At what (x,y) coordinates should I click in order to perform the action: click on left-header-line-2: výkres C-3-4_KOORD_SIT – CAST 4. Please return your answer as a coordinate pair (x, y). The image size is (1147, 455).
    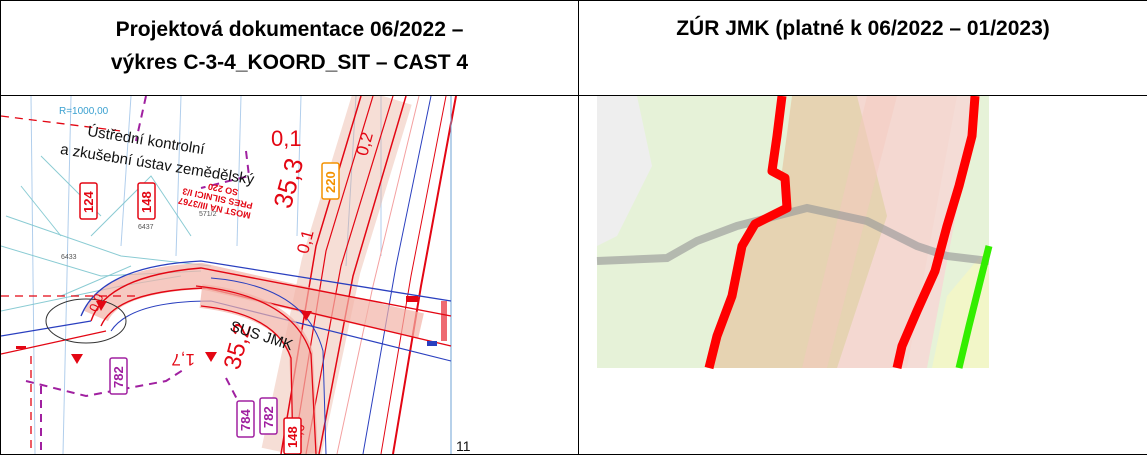
    Looking at the image, I should click on (289, 62).